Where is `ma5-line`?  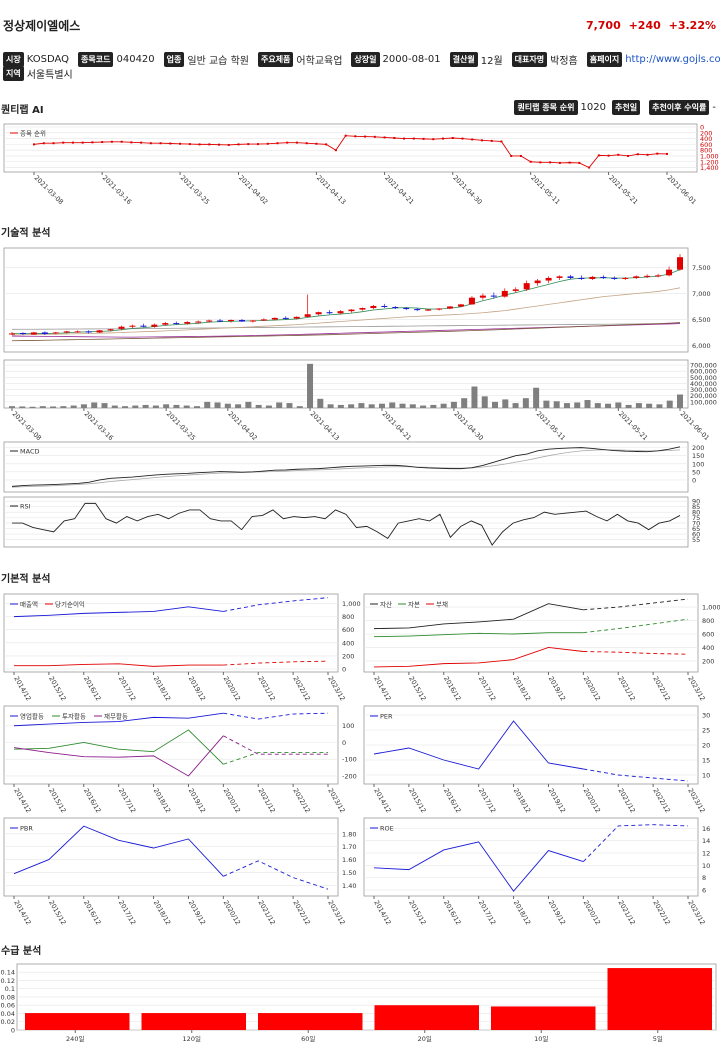 ma5-line is located at coordinates (346, 302).